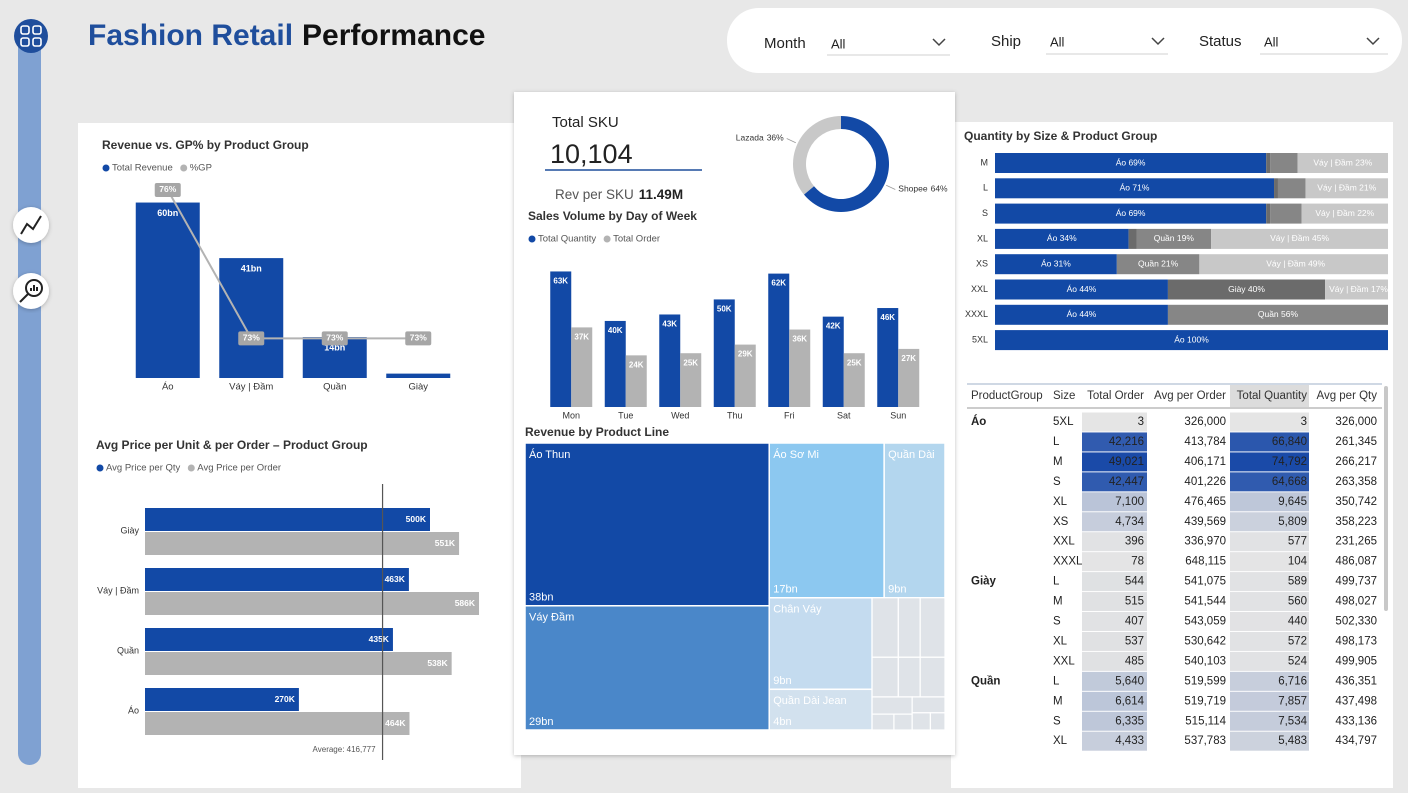 Image resolution: width=1408 pixels, height=793 pixels. Describe the element at coordinates (1292, 741) in the screenshot. I see `table-cell: 5,483` at that location.